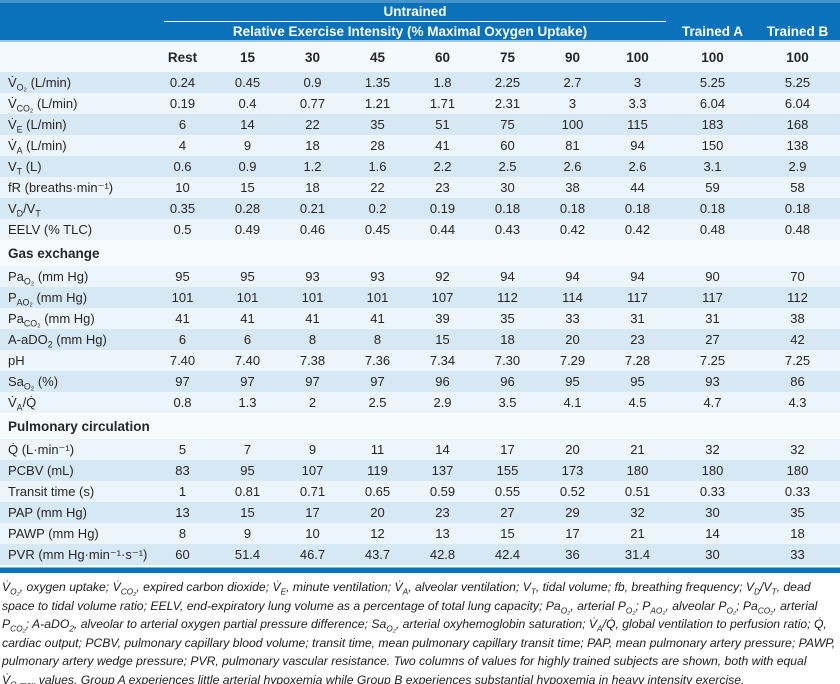 The image size is (840, 684). What do you see at coordinates (637, 82) in the screenshot?
I see `value-cell: 3` at bounding box center [637, 82].